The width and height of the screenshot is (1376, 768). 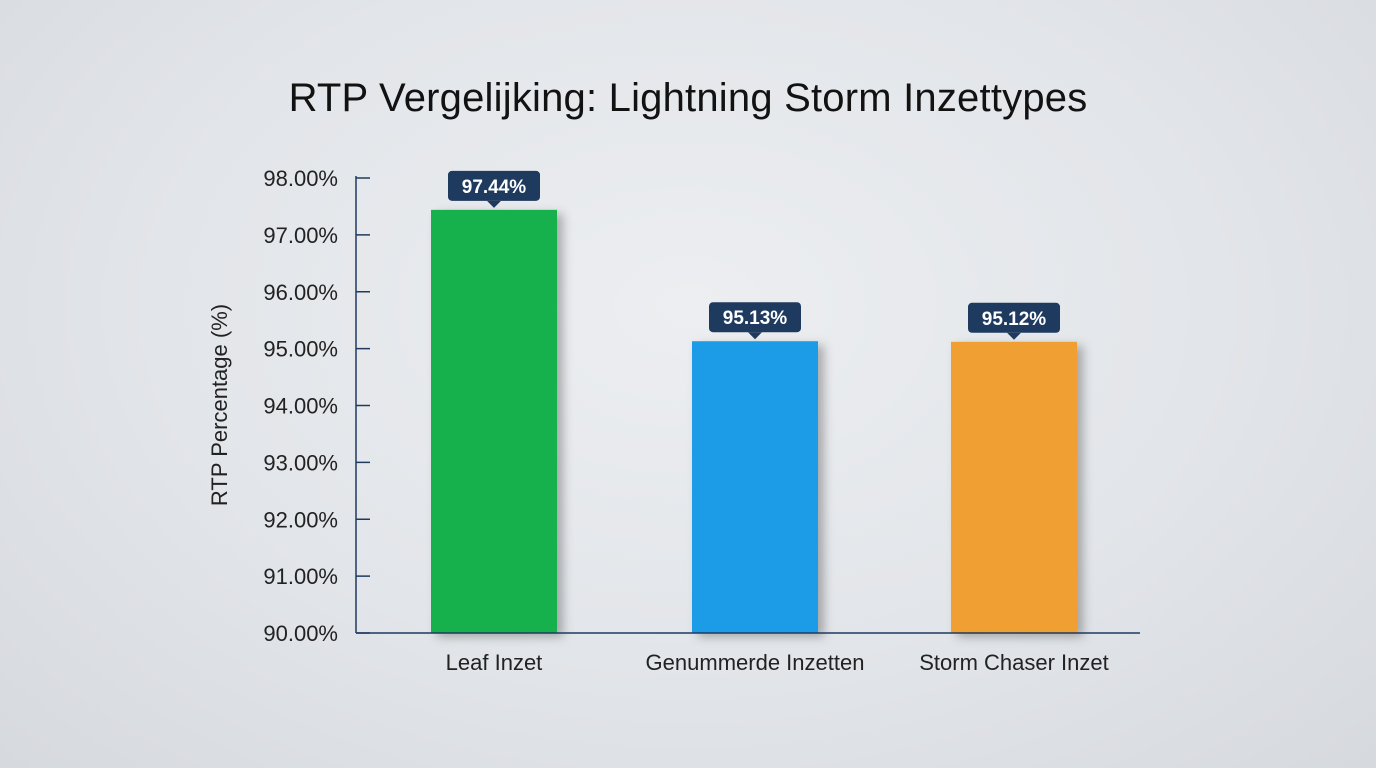 I want to click on y-tick-label: 93.00%, so click(x=300, y=462).